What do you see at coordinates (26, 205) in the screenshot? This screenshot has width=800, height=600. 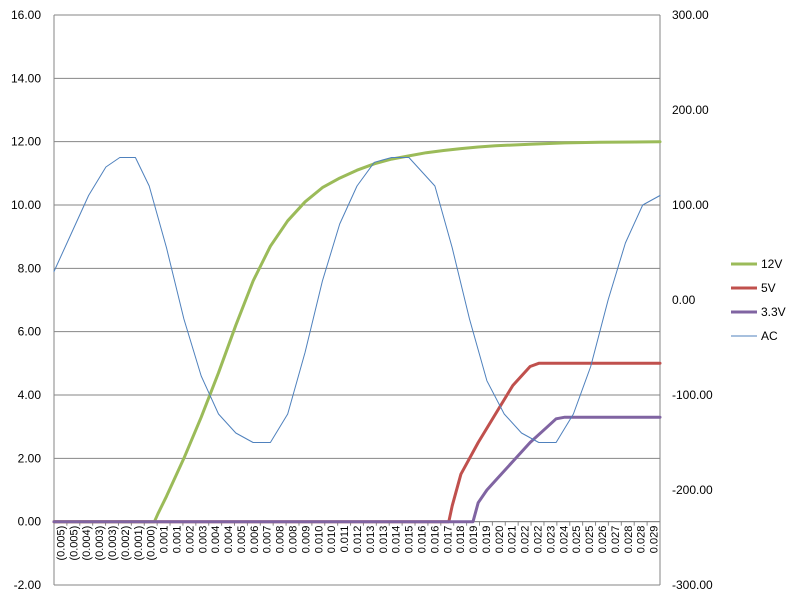 I see `left-tick-label: 10.00` at bounding box center [26, 205].